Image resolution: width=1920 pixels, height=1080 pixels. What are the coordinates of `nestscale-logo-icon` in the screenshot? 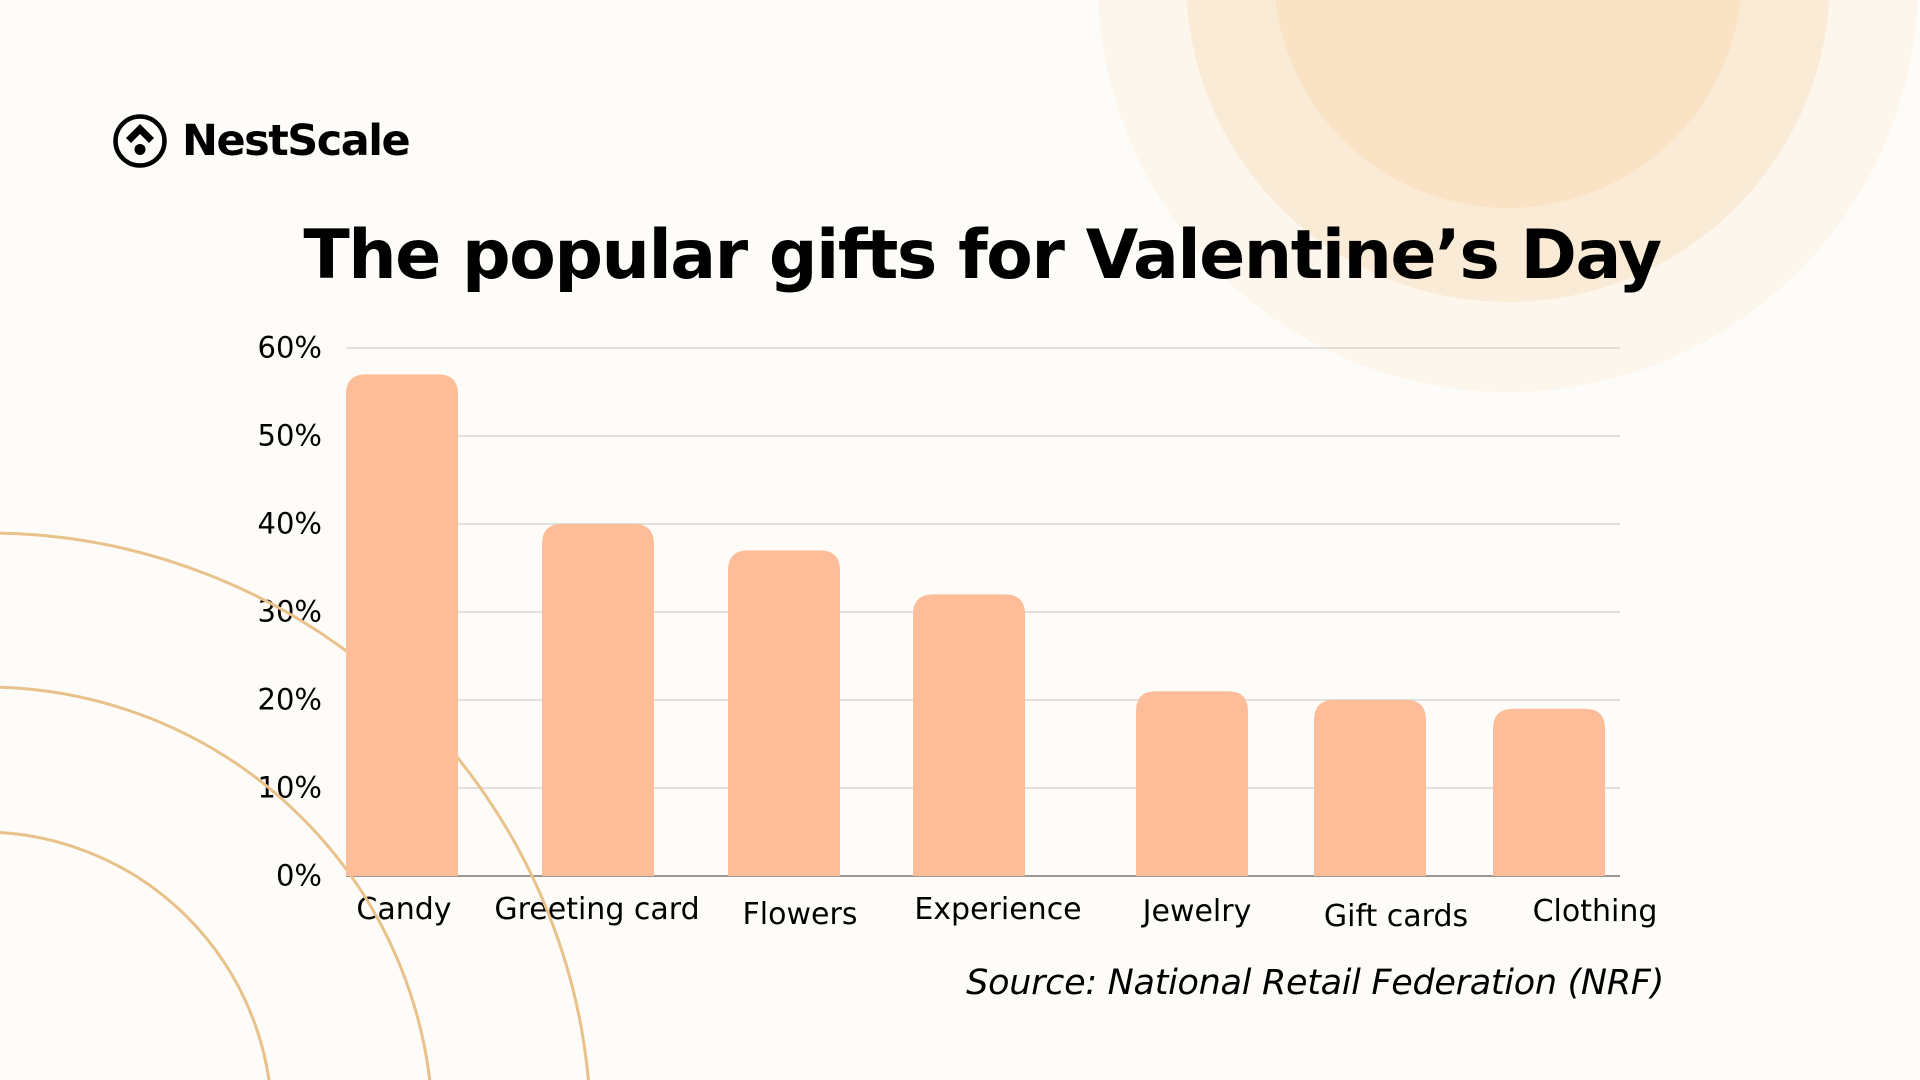 It's located at (140, 141).